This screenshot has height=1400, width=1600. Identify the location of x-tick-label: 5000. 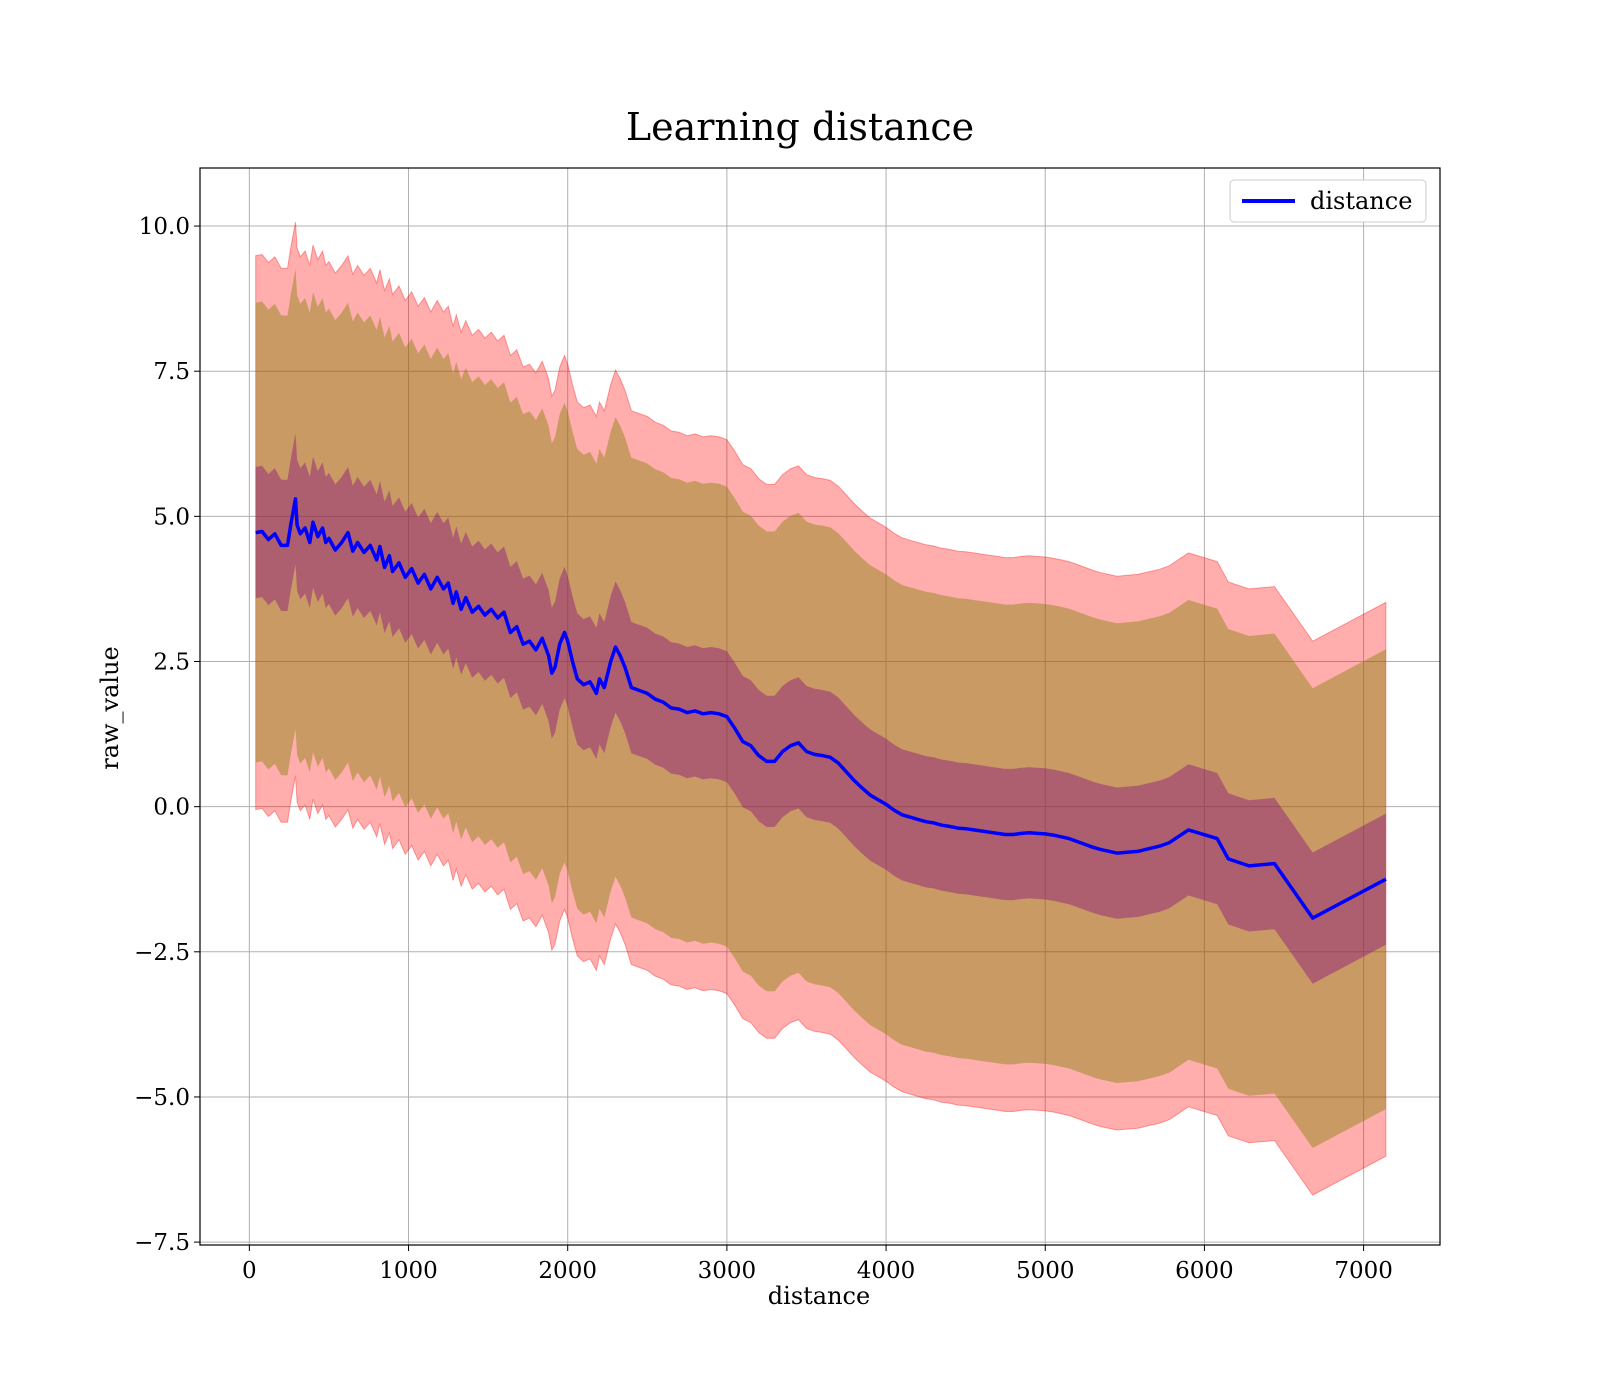
(1045, 1271).